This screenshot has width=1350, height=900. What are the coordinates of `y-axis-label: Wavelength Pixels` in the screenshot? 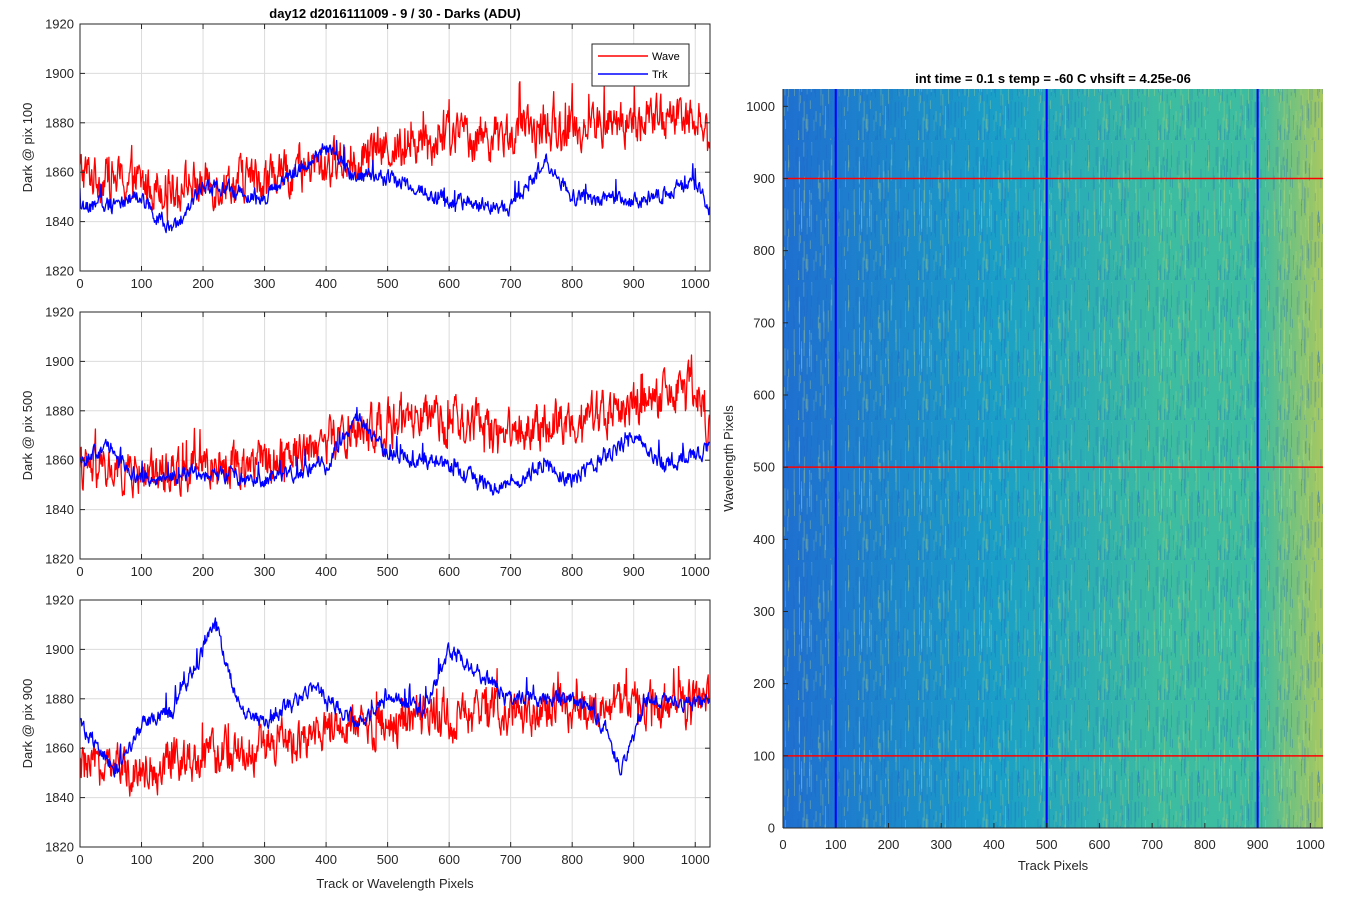 It's located at (728, 458).